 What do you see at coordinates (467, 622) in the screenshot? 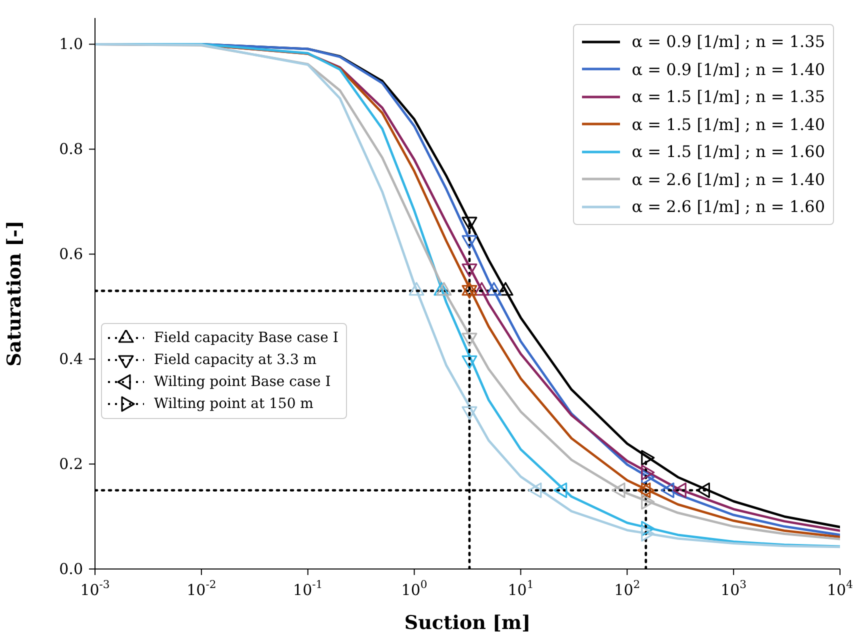
I see `x-axis-title: Suction [m]` at bounding box center [467, 622].